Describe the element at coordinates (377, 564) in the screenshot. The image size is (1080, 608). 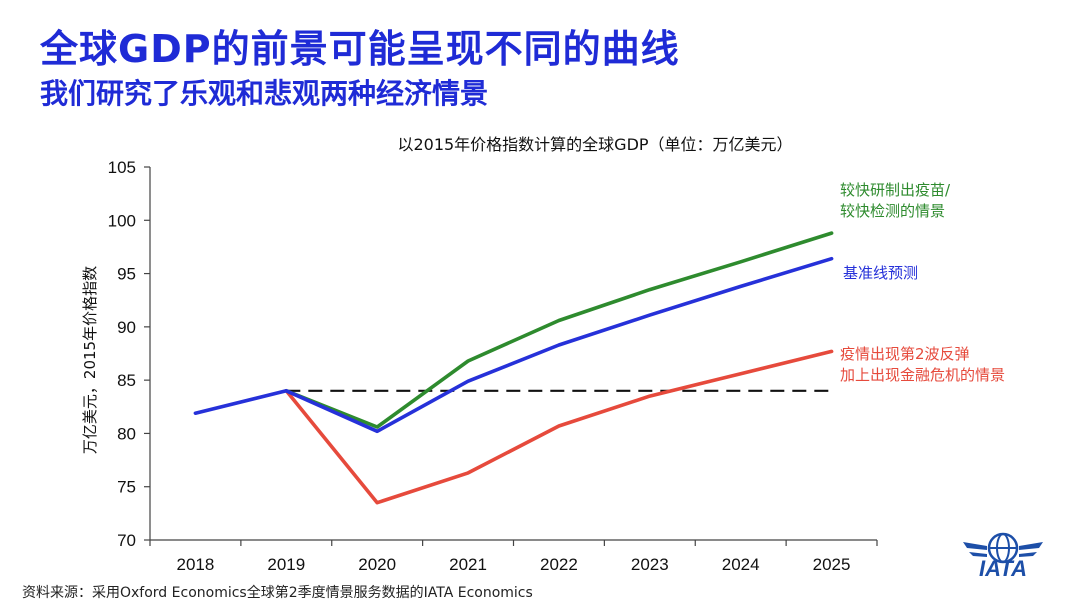
I see `x-tick-label: 2020` at that location.